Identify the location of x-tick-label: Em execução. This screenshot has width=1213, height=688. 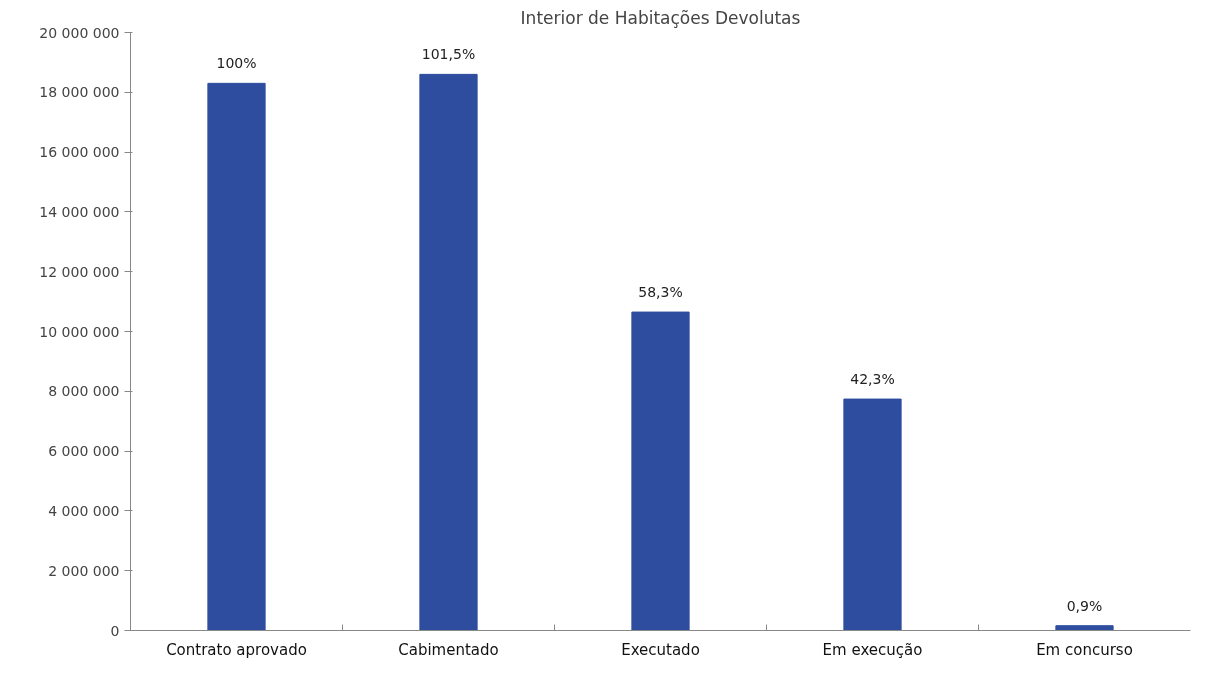
(872, 649).